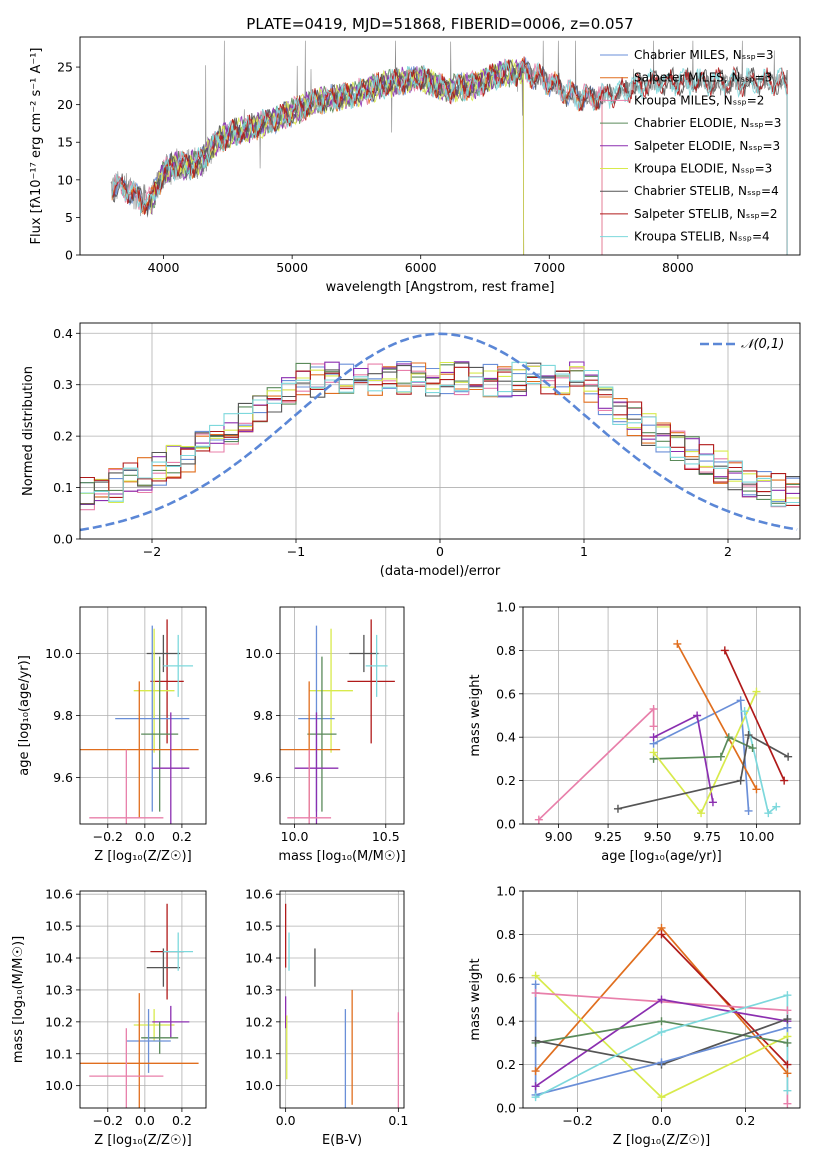 The height and width of the screenshot is (1170, 819). I want to click on plot-area-age_vs_mass, so click(337, 721).